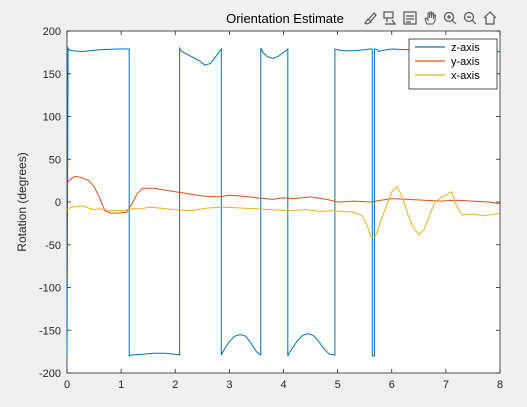  Describe the element at coordinates (283, 194) in the screenshot. I see `series-line-y-axis` at that location.